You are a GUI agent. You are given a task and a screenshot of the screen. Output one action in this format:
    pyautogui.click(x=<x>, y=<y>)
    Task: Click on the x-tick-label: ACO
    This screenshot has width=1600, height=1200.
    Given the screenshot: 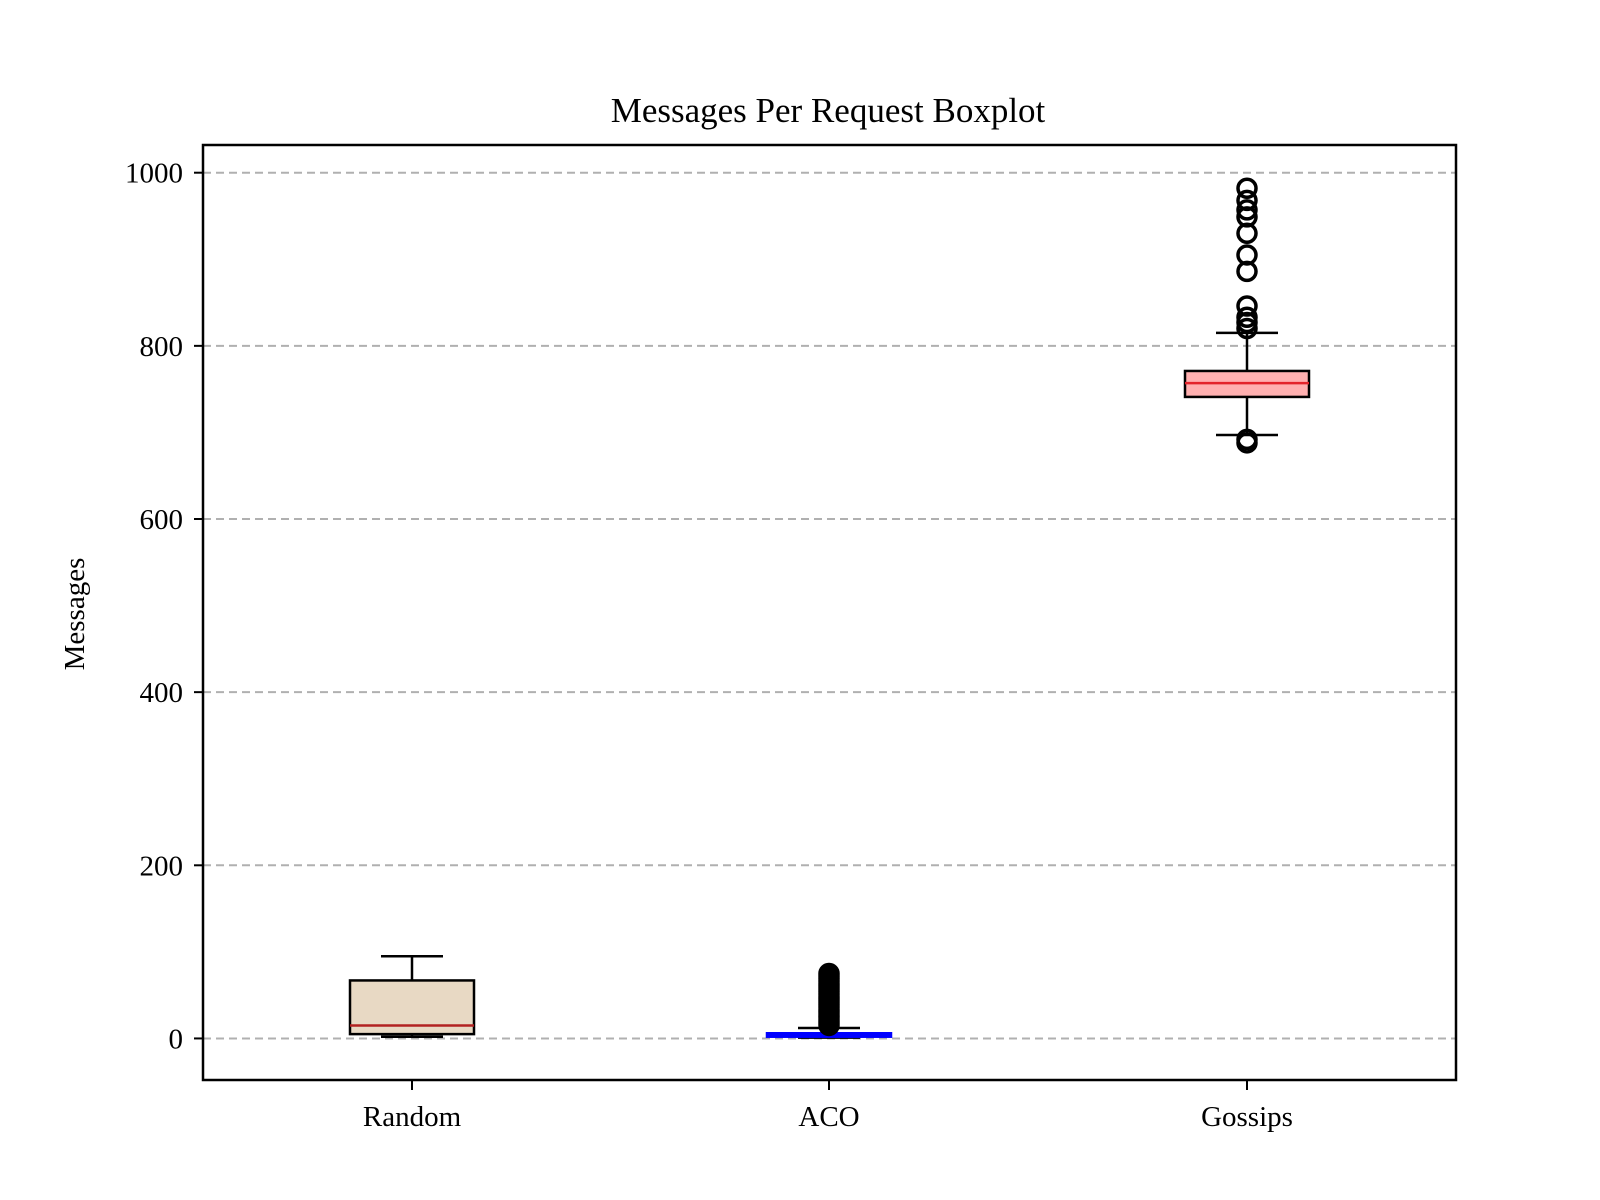 What is the action you would take?
    pyautogui.click(x=828, y=1117)
    